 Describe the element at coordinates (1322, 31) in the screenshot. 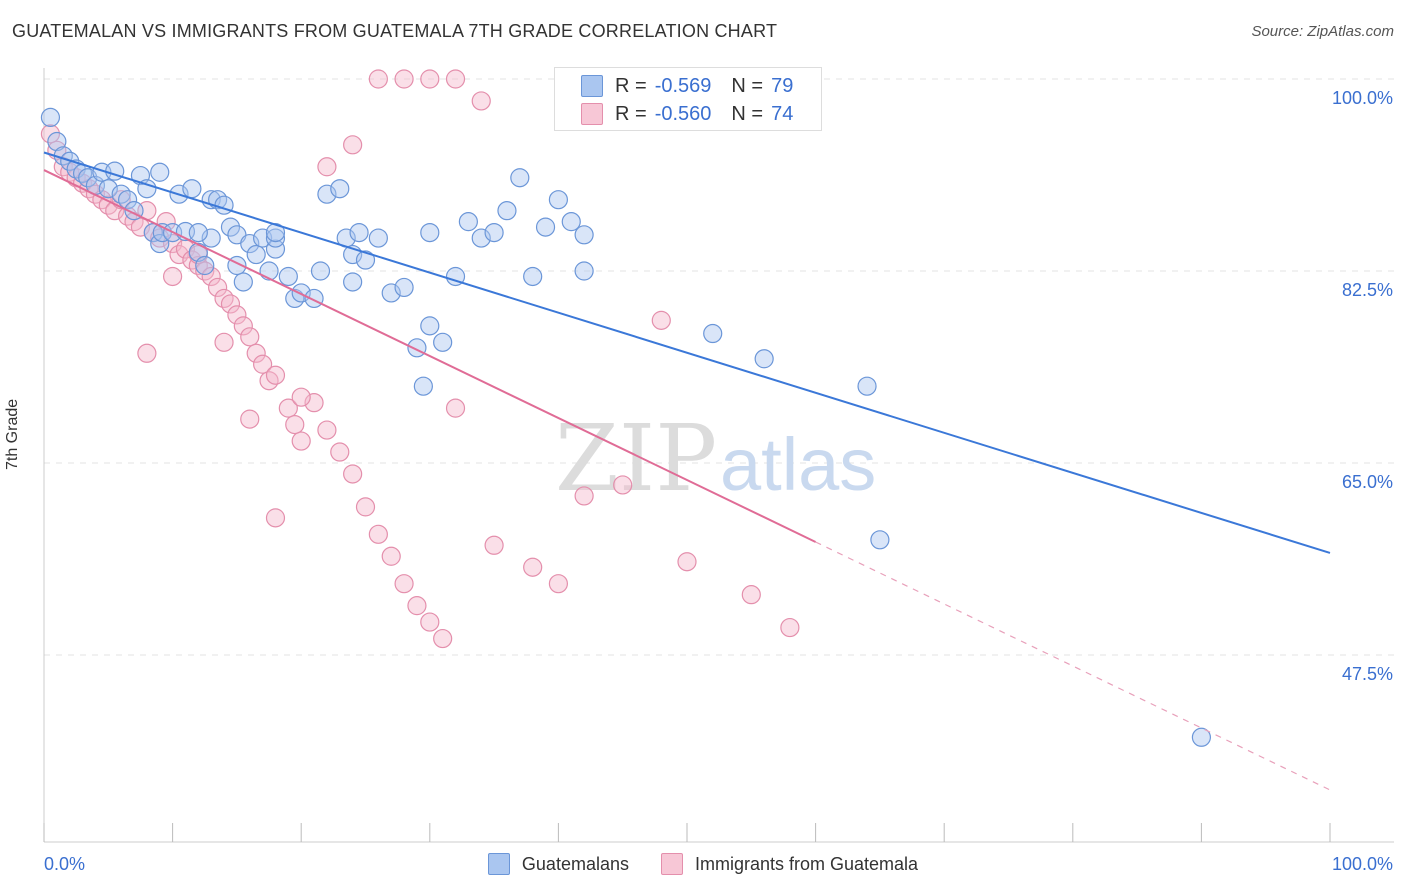

I see `source-label: Source: ZipAtlas.com` at that location.